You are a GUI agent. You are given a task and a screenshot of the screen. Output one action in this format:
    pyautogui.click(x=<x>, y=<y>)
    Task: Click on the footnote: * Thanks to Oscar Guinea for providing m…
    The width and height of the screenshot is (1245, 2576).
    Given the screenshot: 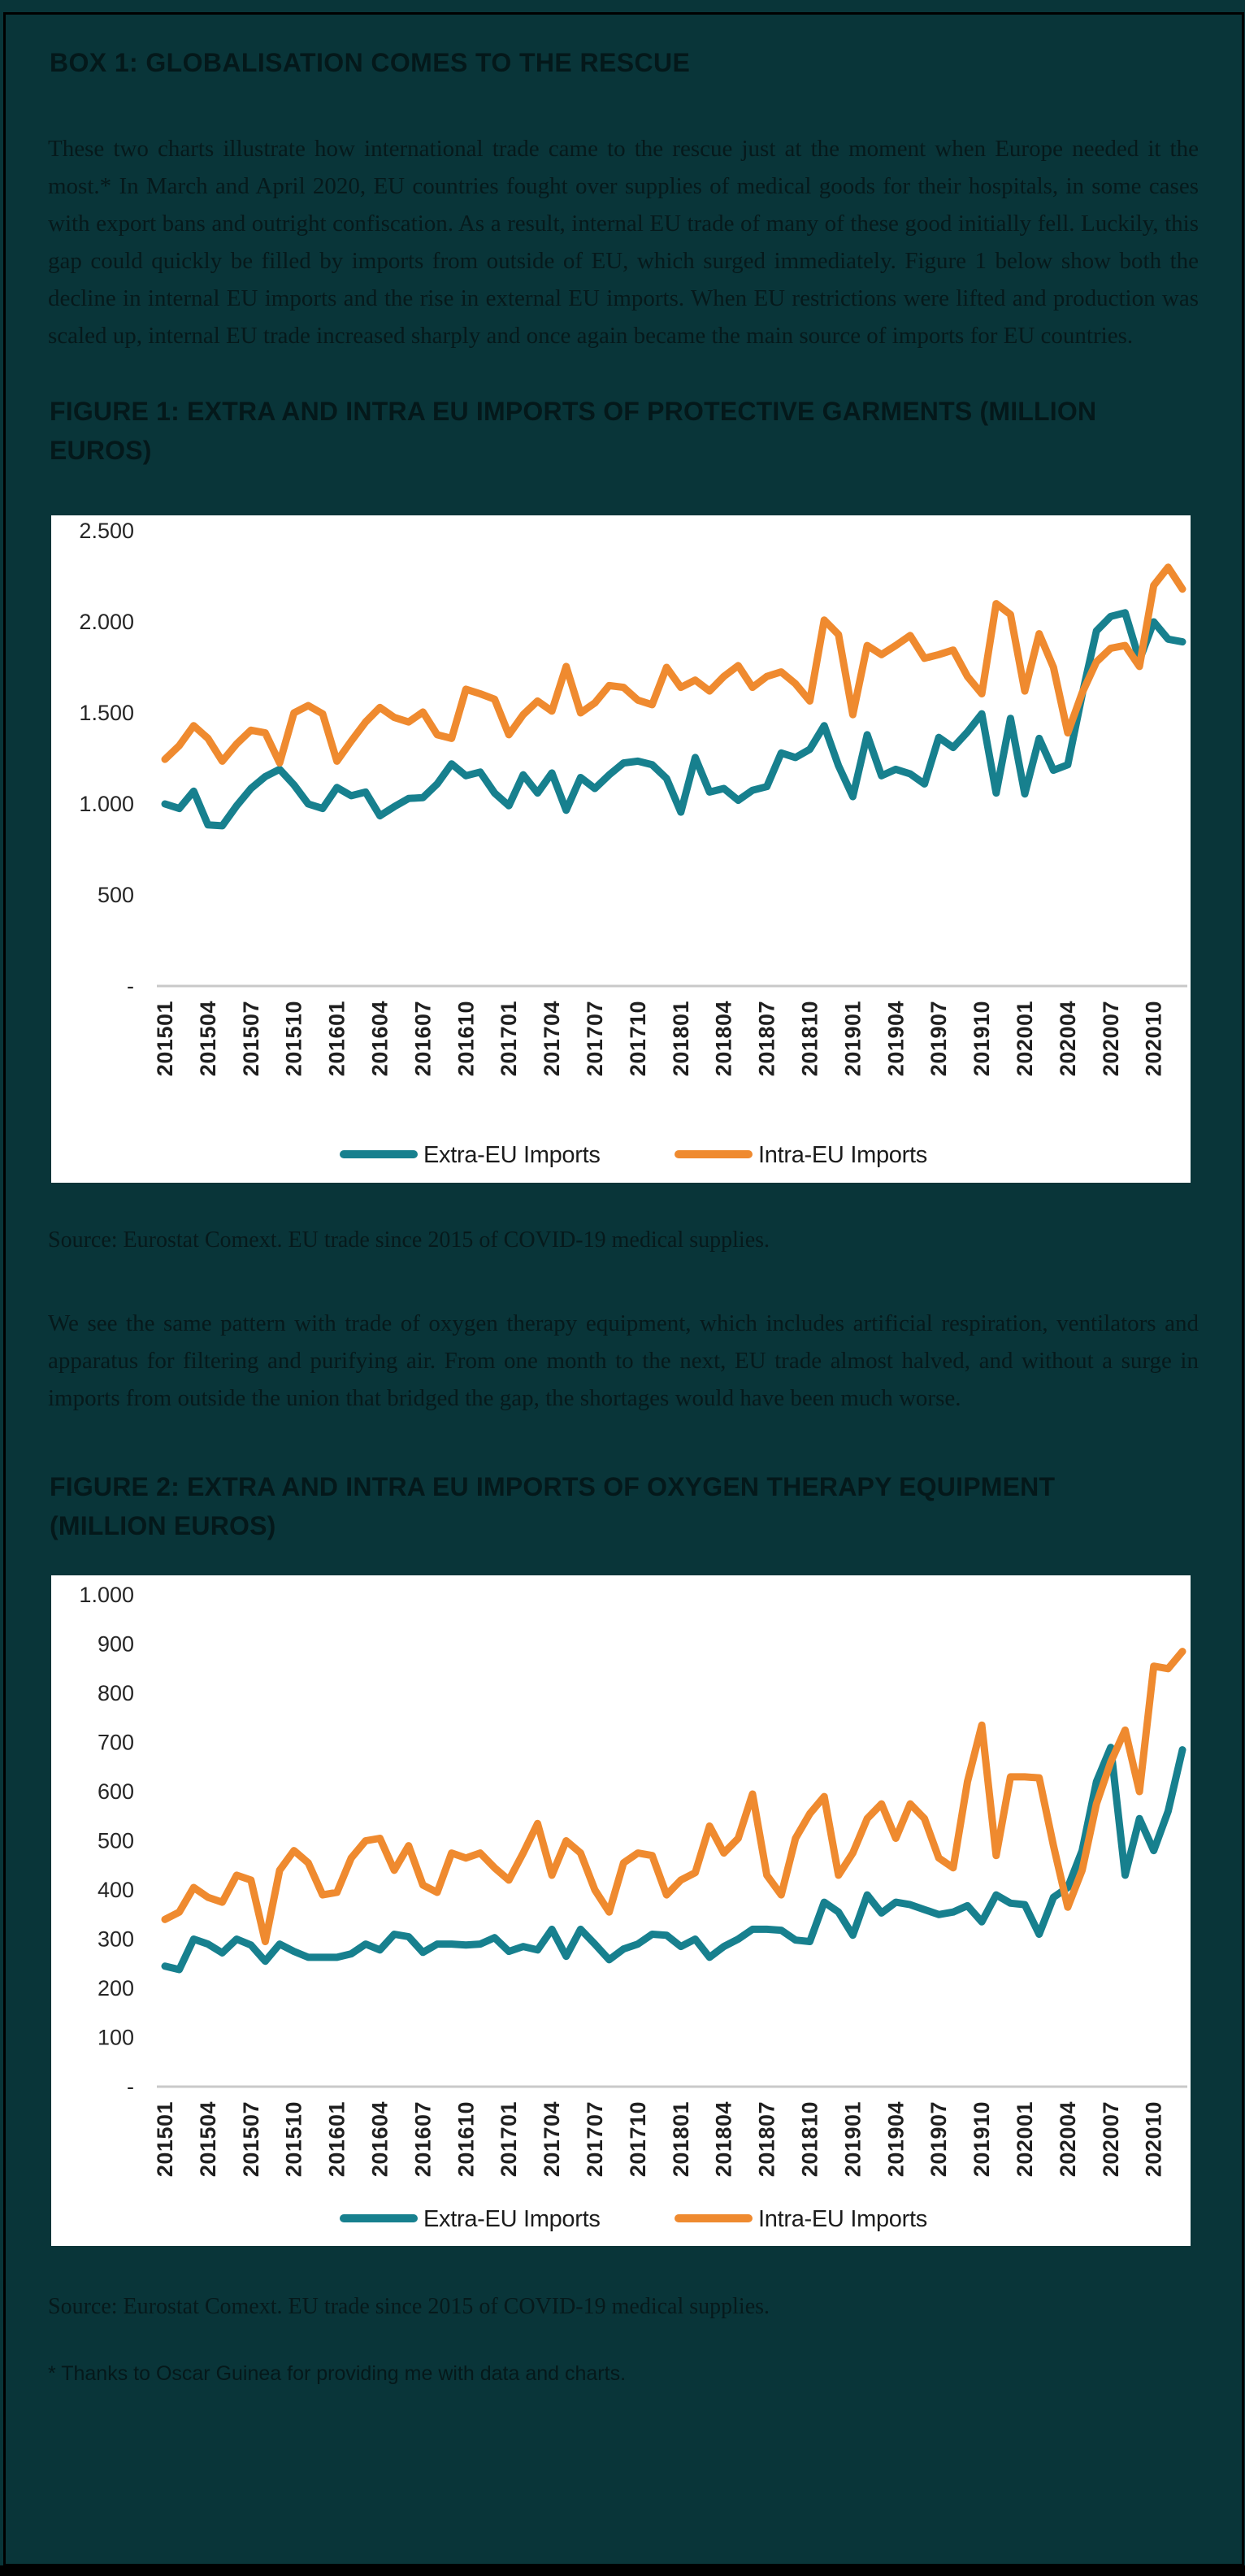 What is the action you would take?
    pyautogui.click(x=337, y=2373)
    